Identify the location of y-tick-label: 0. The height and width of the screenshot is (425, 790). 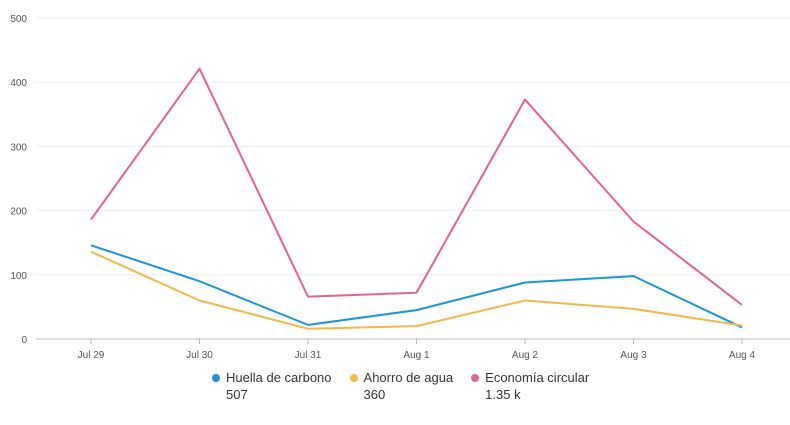
(24, 340).